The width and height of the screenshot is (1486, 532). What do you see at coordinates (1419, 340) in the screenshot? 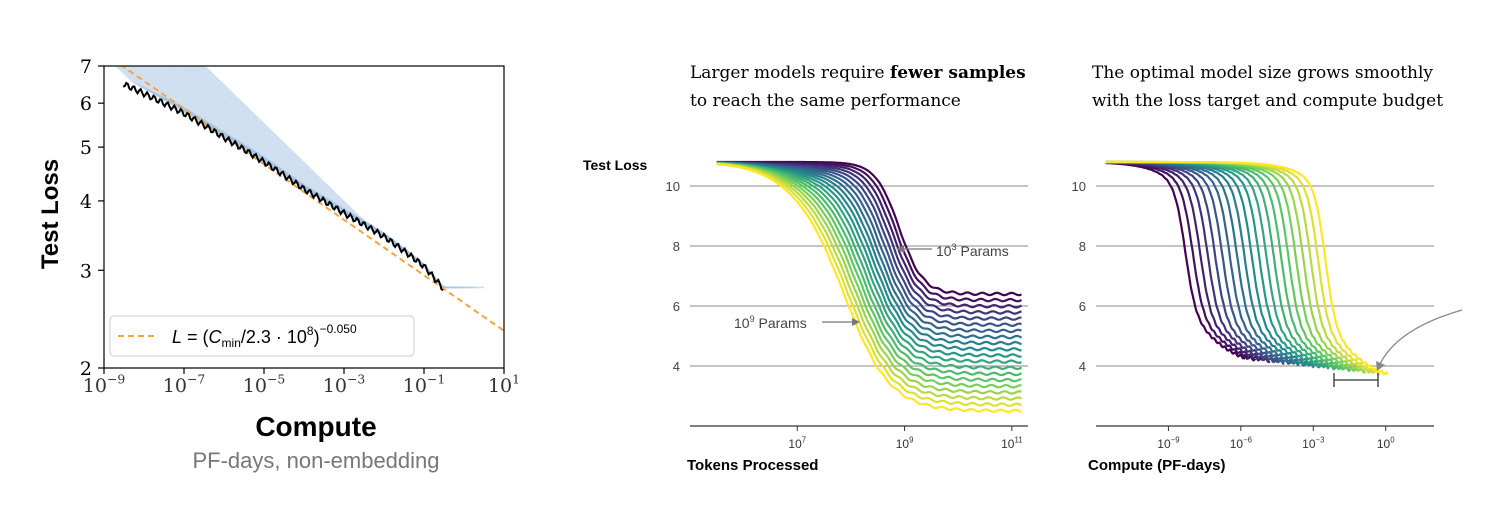
I see `callout-arrow` at bounding box center [1419, 340].